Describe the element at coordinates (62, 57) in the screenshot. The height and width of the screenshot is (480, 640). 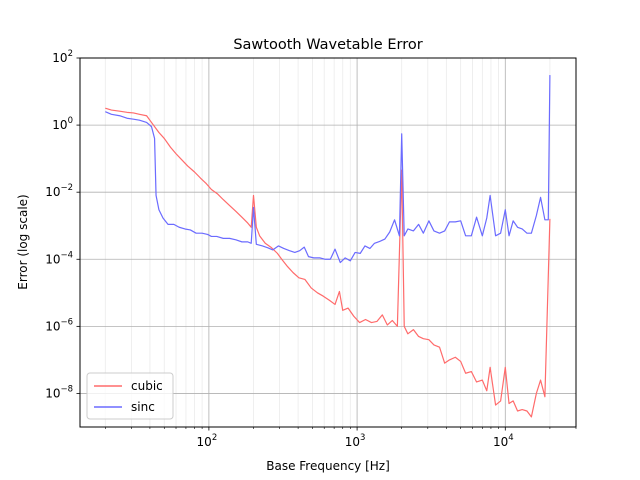
I see `y-tick-label: 10²` at that location.